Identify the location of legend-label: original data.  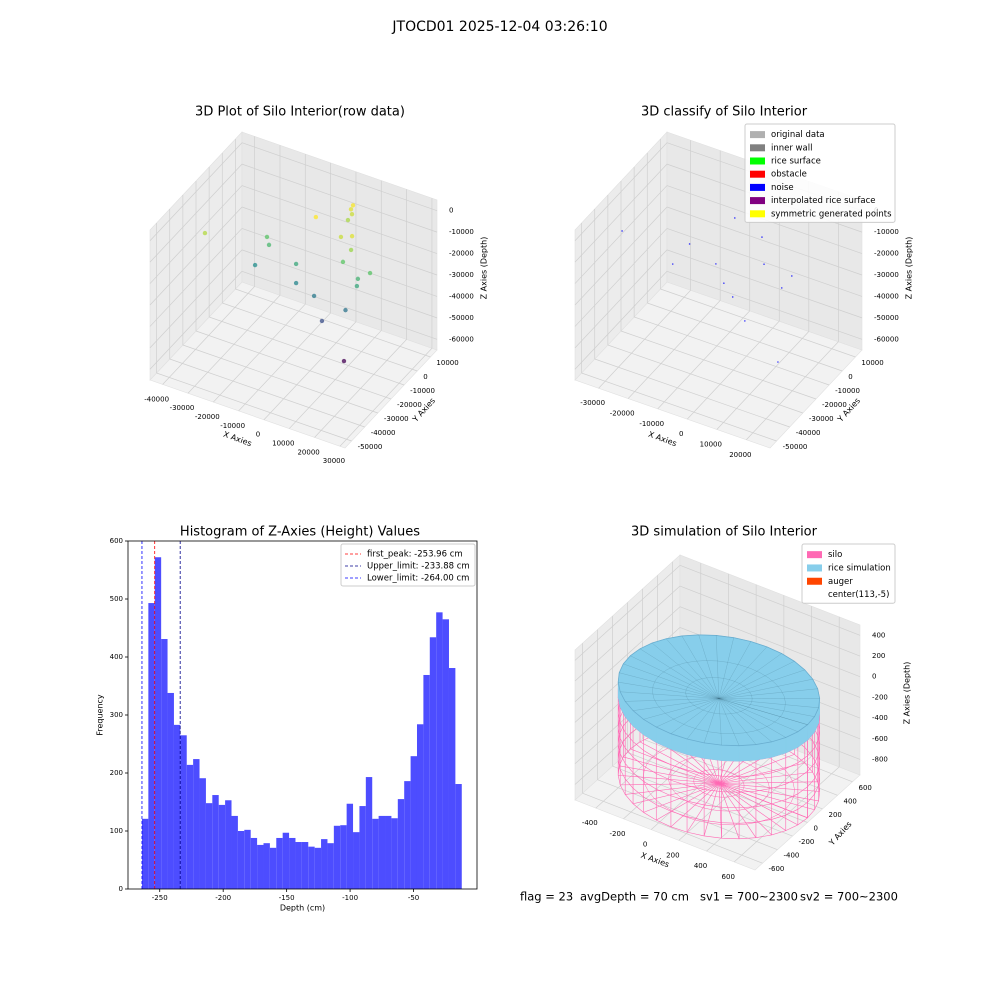
(798, 135).